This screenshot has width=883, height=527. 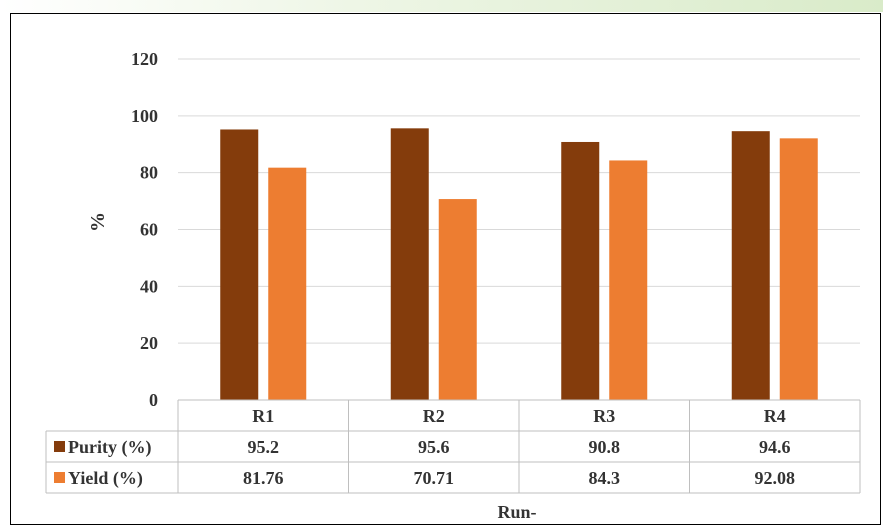 I want to click on y-axis-label: %, so click(x=98, y=222).